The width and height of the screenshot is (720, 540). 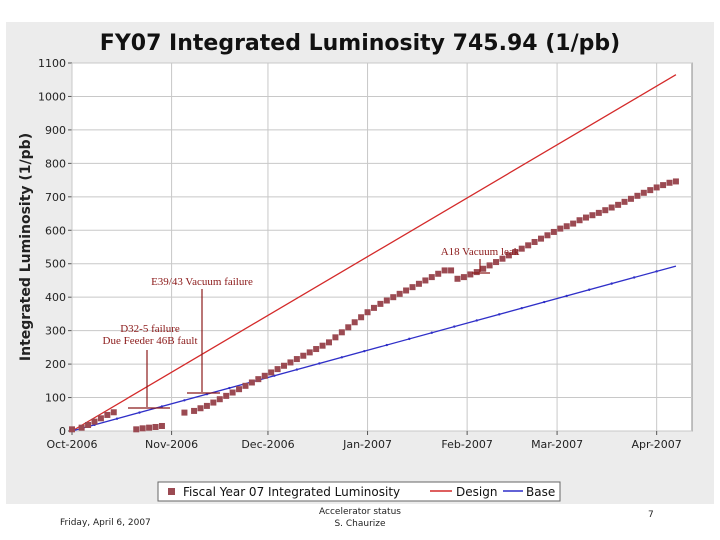 I want to click on legend-label-base: Base, so click(x=540, y=492).